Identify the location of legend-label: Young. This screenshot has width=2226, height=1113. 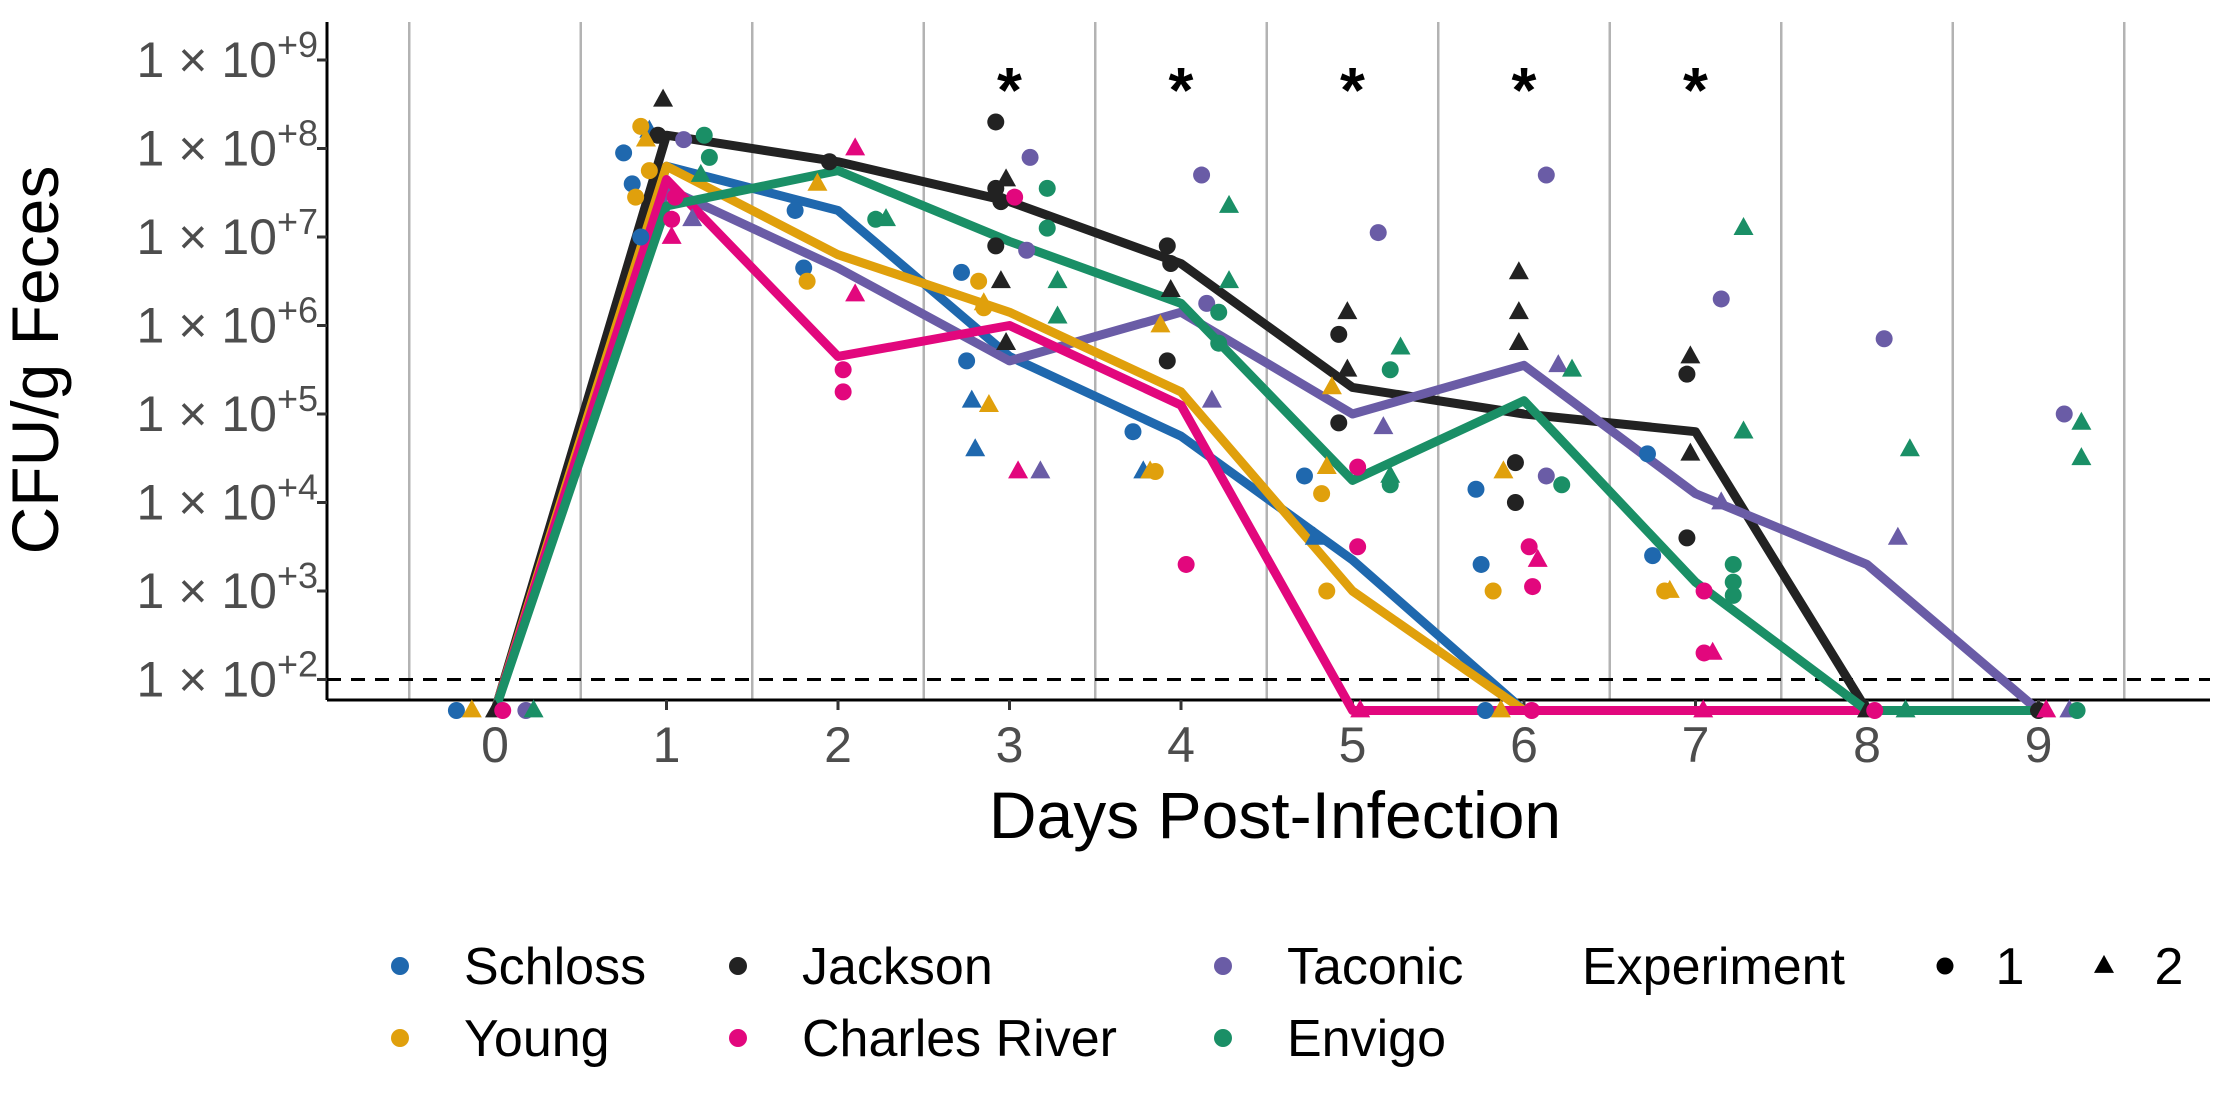
(537, 1039).